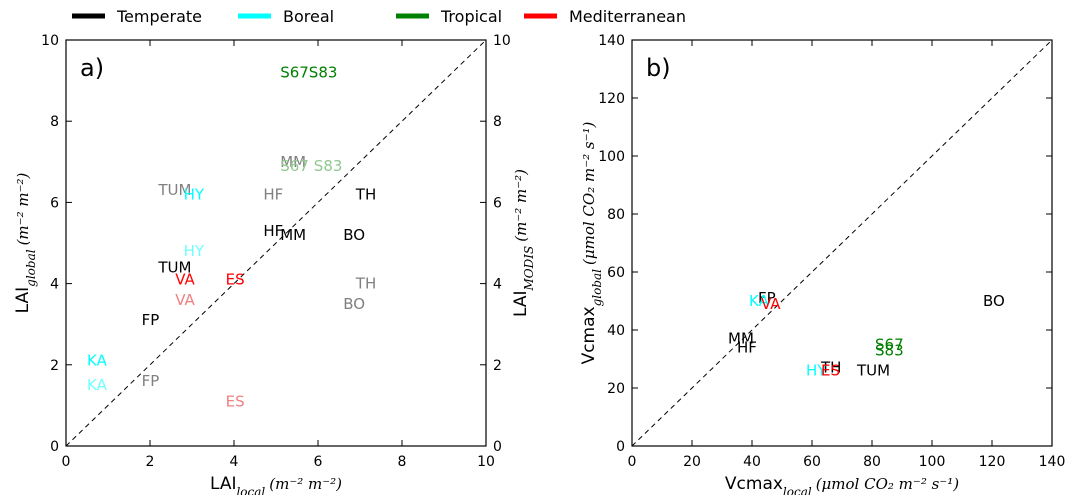 The image size is (1069, 495). I want to click on x-tick-label: 140, so click(1052, 462).